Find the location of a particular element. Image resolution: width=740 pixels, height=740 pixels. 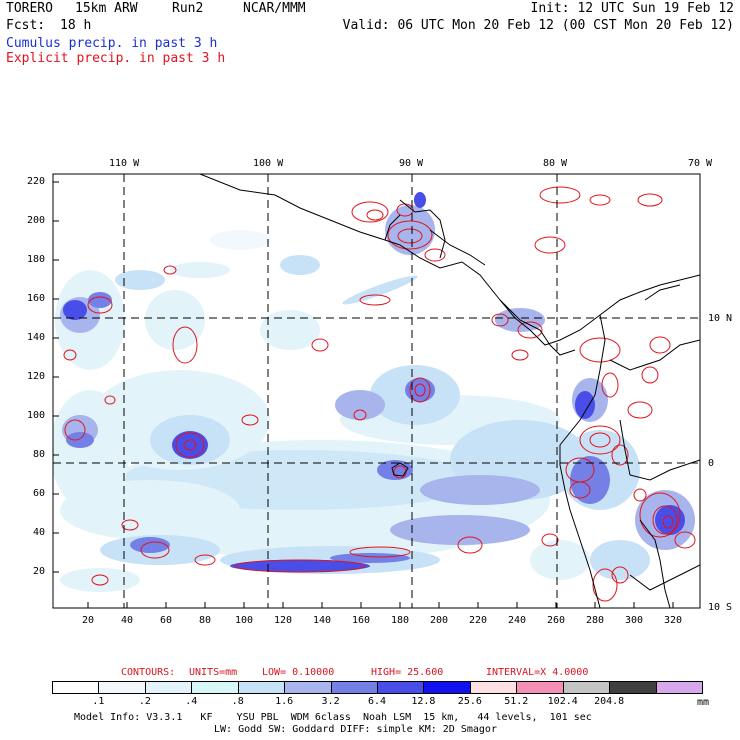

x-tick-label: 240 is located at coordinates (517, 620).